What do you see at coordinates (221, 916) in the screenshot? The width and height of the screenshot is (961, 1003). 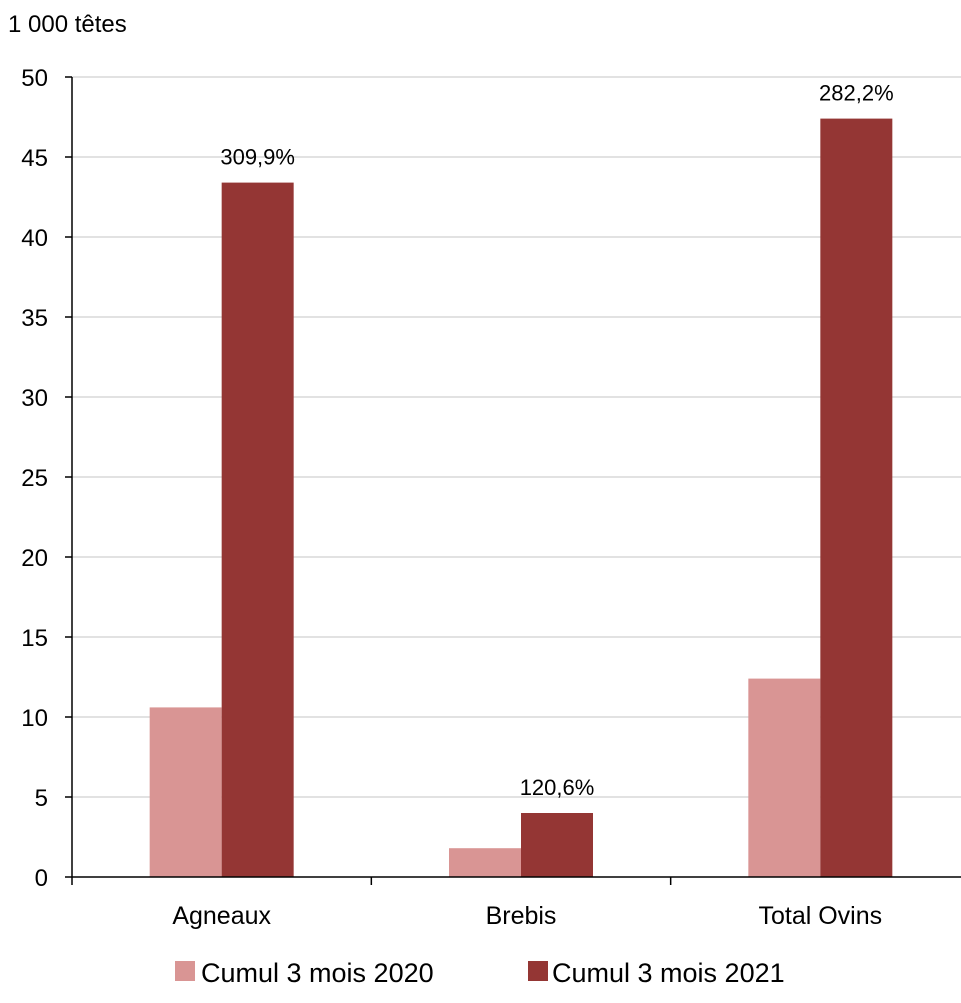 I see `category-label: Agneaux` at bounding box center [221, 916].